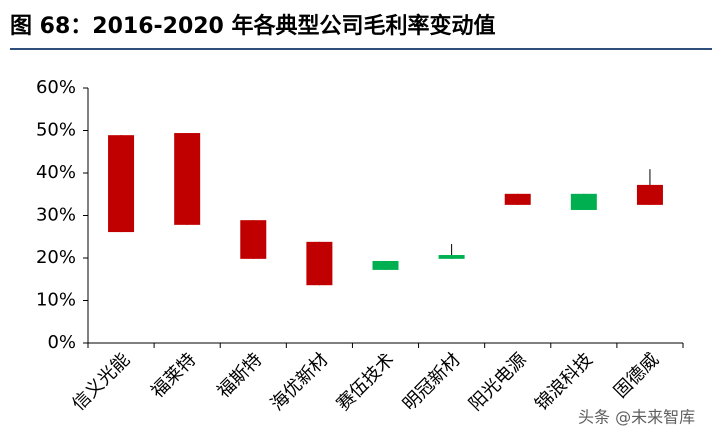 The image size is (722, 440). What do you see at coordinates (253, 26) in the screenshot?
I see `chart-title: 图 68：2016-2020 年各典型公司毛利率变动值` at bounding box center [253, 26].